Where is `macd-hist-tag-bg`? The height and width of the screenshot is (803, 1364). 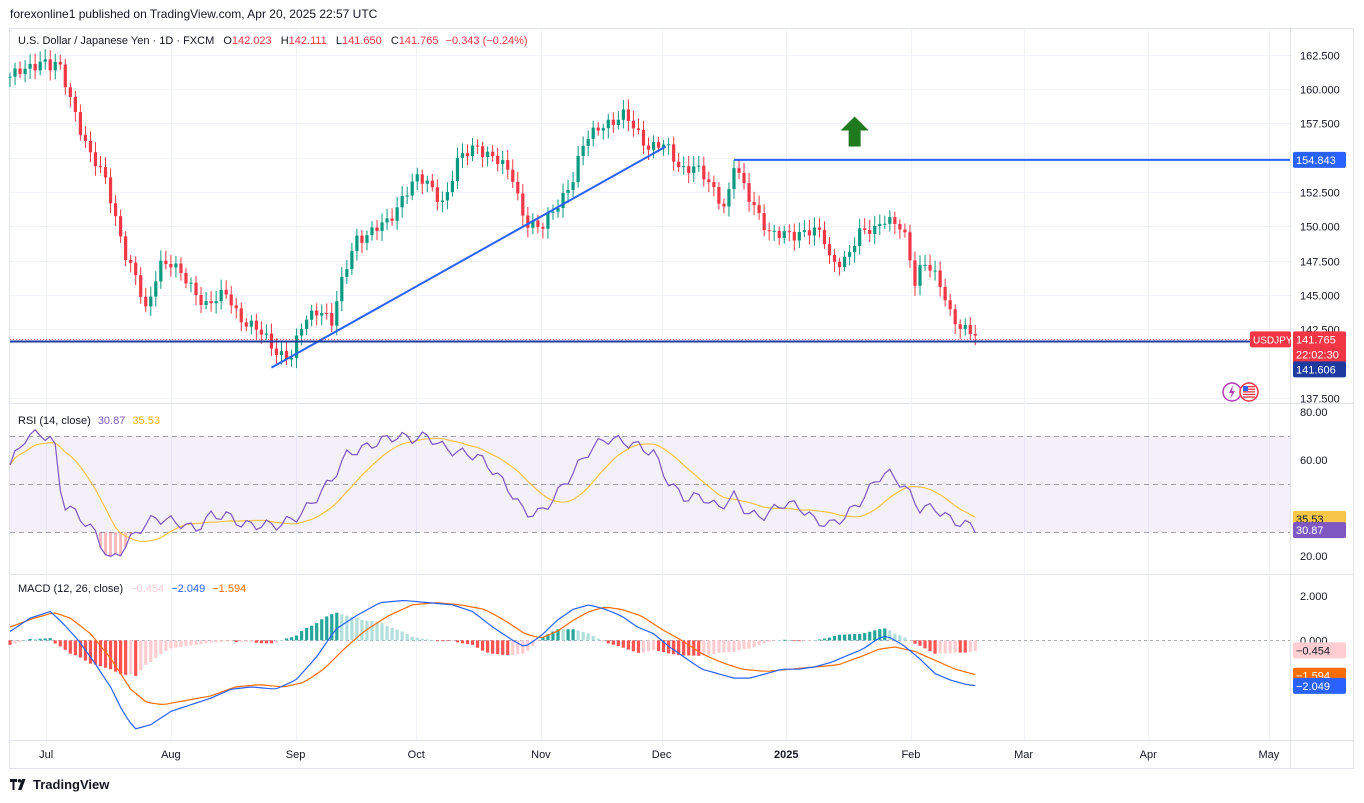
macd-hist-tag-bg is located at coordinates (1319, 650).